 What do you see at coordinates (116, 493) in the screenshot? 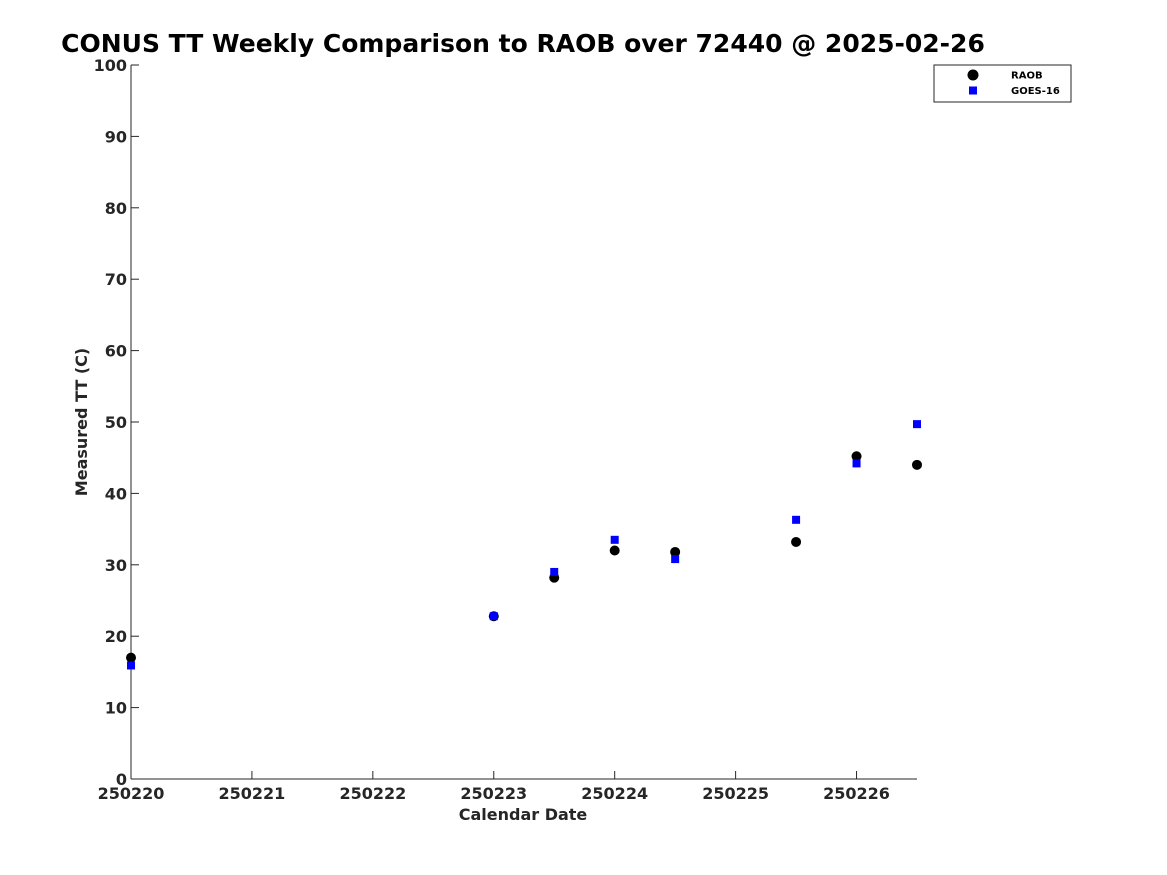
I see `y-tick-label: 40` at bounding box center [116, 493].